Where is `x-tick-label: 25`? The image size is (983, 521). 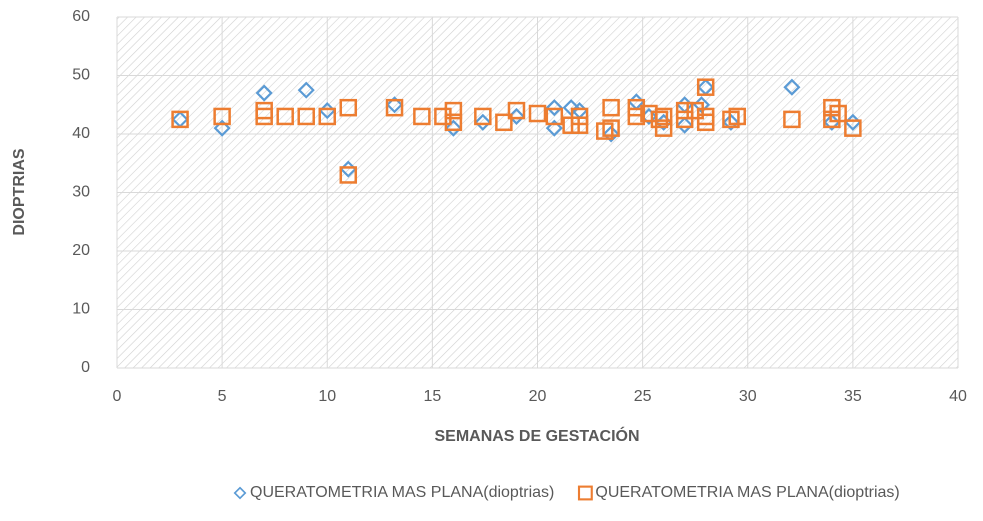 x-tick-label: 25 is located at coordinates (643, 396).